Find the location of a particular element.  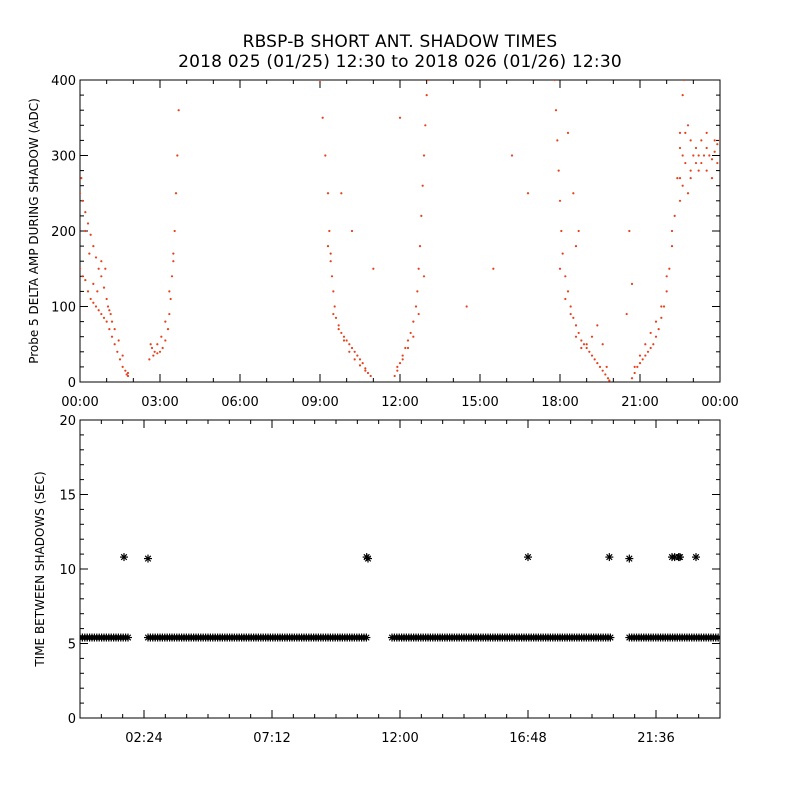

y-tick-label: 0 is located at coordinates (72, 383).